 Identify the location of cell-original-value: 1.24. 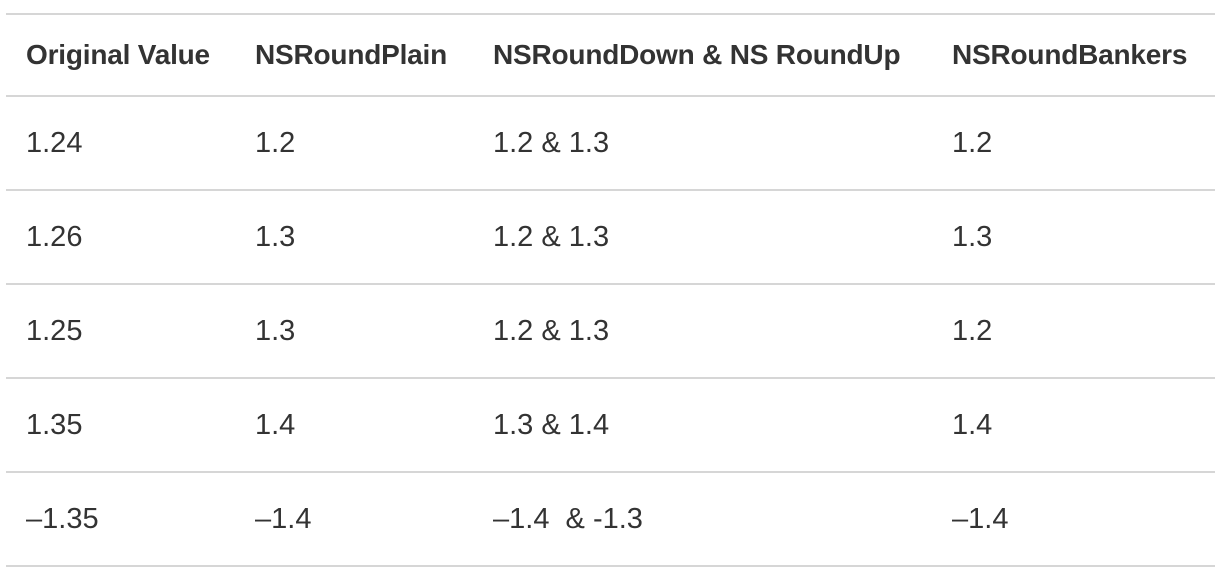
(54, 142).